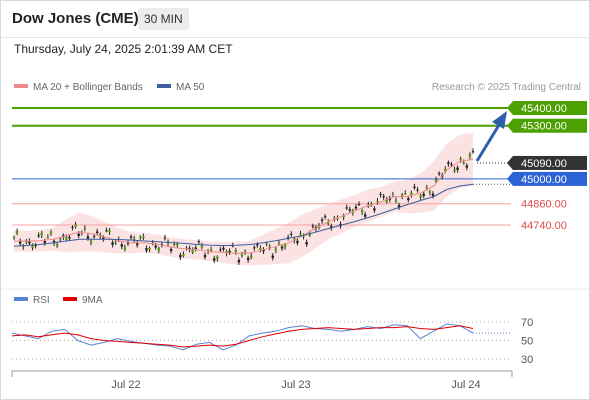  Describe the element at coordinates (295, 19) in the screenshot. I see `header-bar: Dow Jones (CME) 30 MIN` at that location.